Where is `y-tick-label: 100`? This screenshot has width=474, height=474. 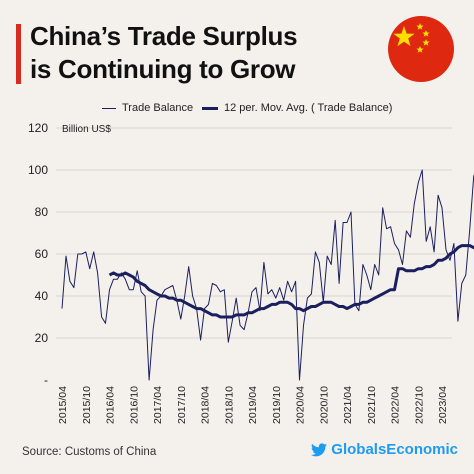 y-tick-label: 100 is located at coordinates (38, 170).